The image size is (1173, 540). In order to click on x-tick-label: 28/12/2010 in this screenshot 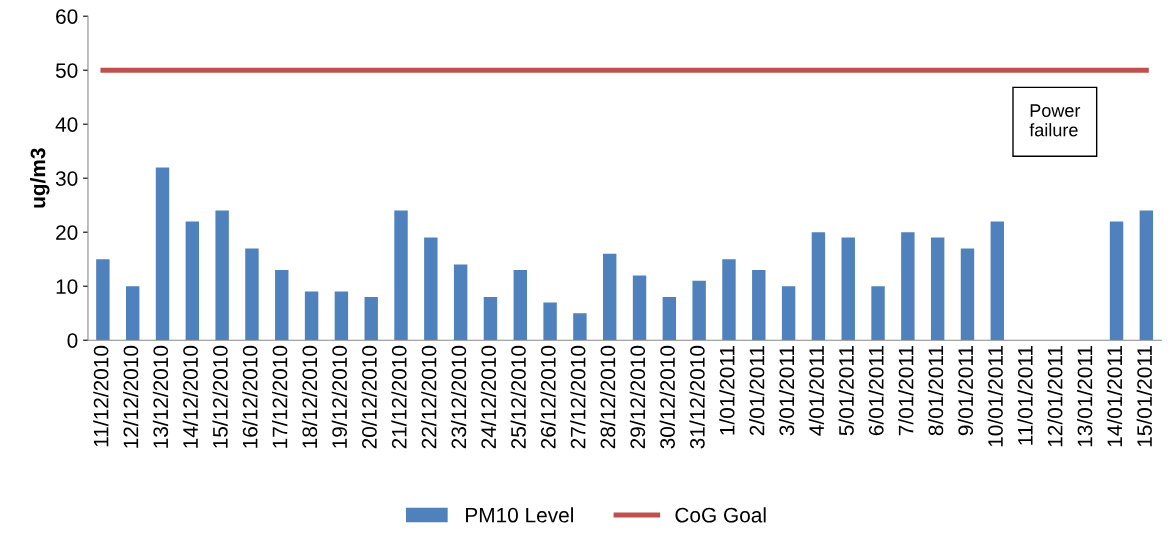, I will do `click(608, 397)`.